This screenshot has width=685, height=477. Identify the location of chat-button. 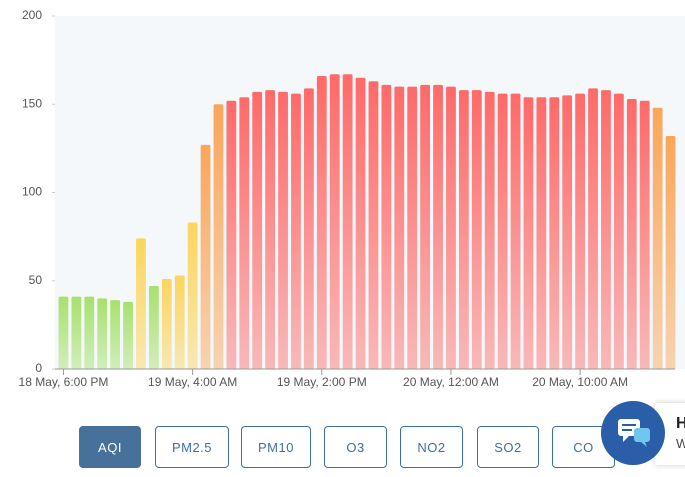
(633, 433).